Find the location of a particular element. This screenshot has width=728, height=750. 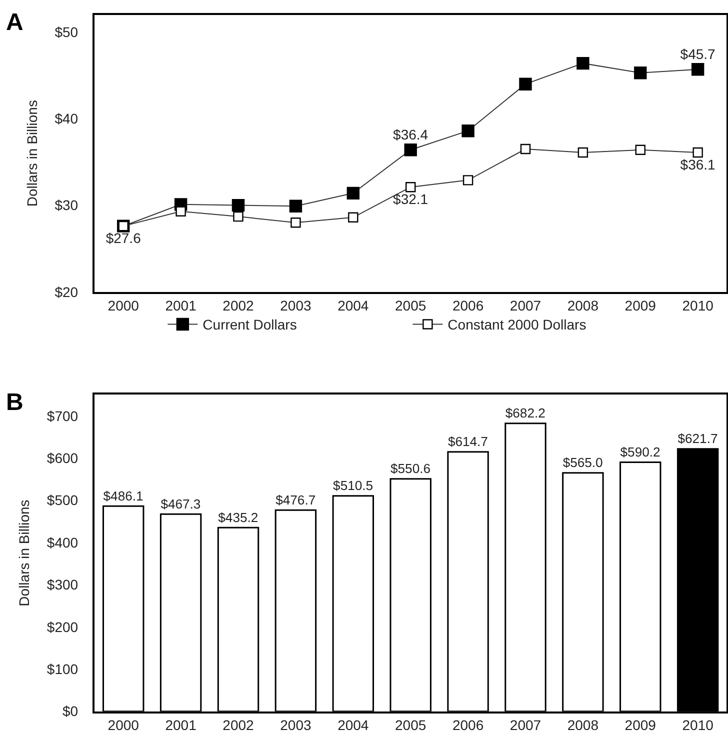

y-tick-label: $100 is located at coordinates (62, 669).